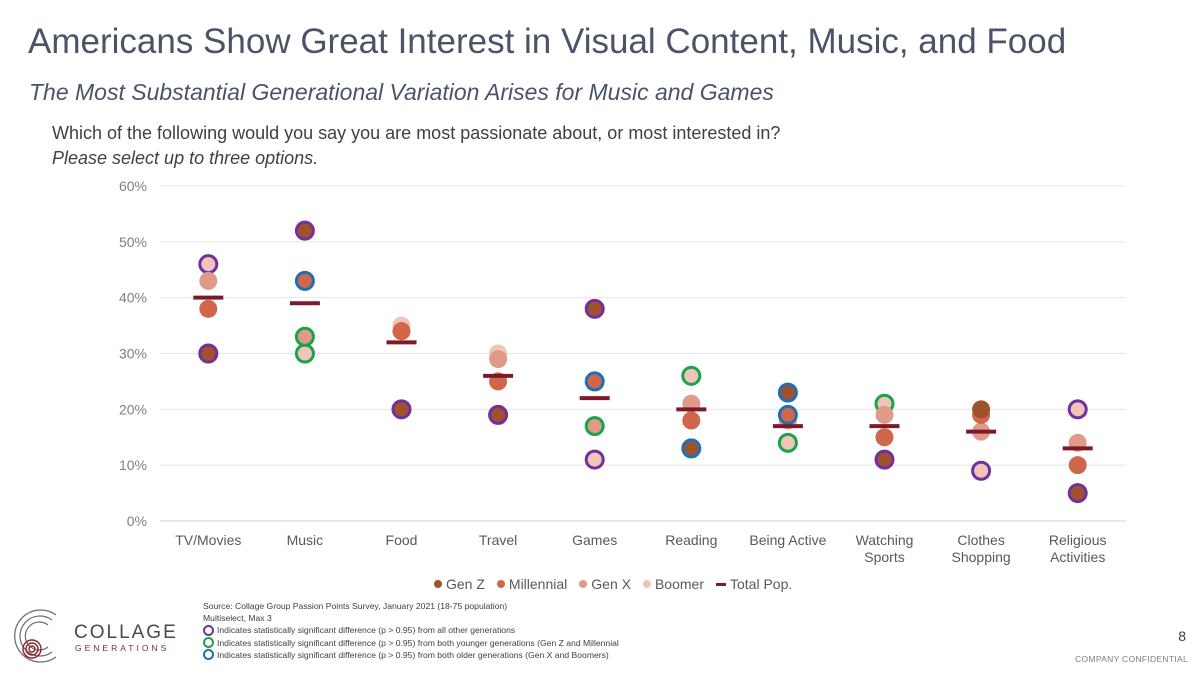 The height and width of the screenshot is (675, 1200). I want to click on green-ring-icon, so click(208, 643).